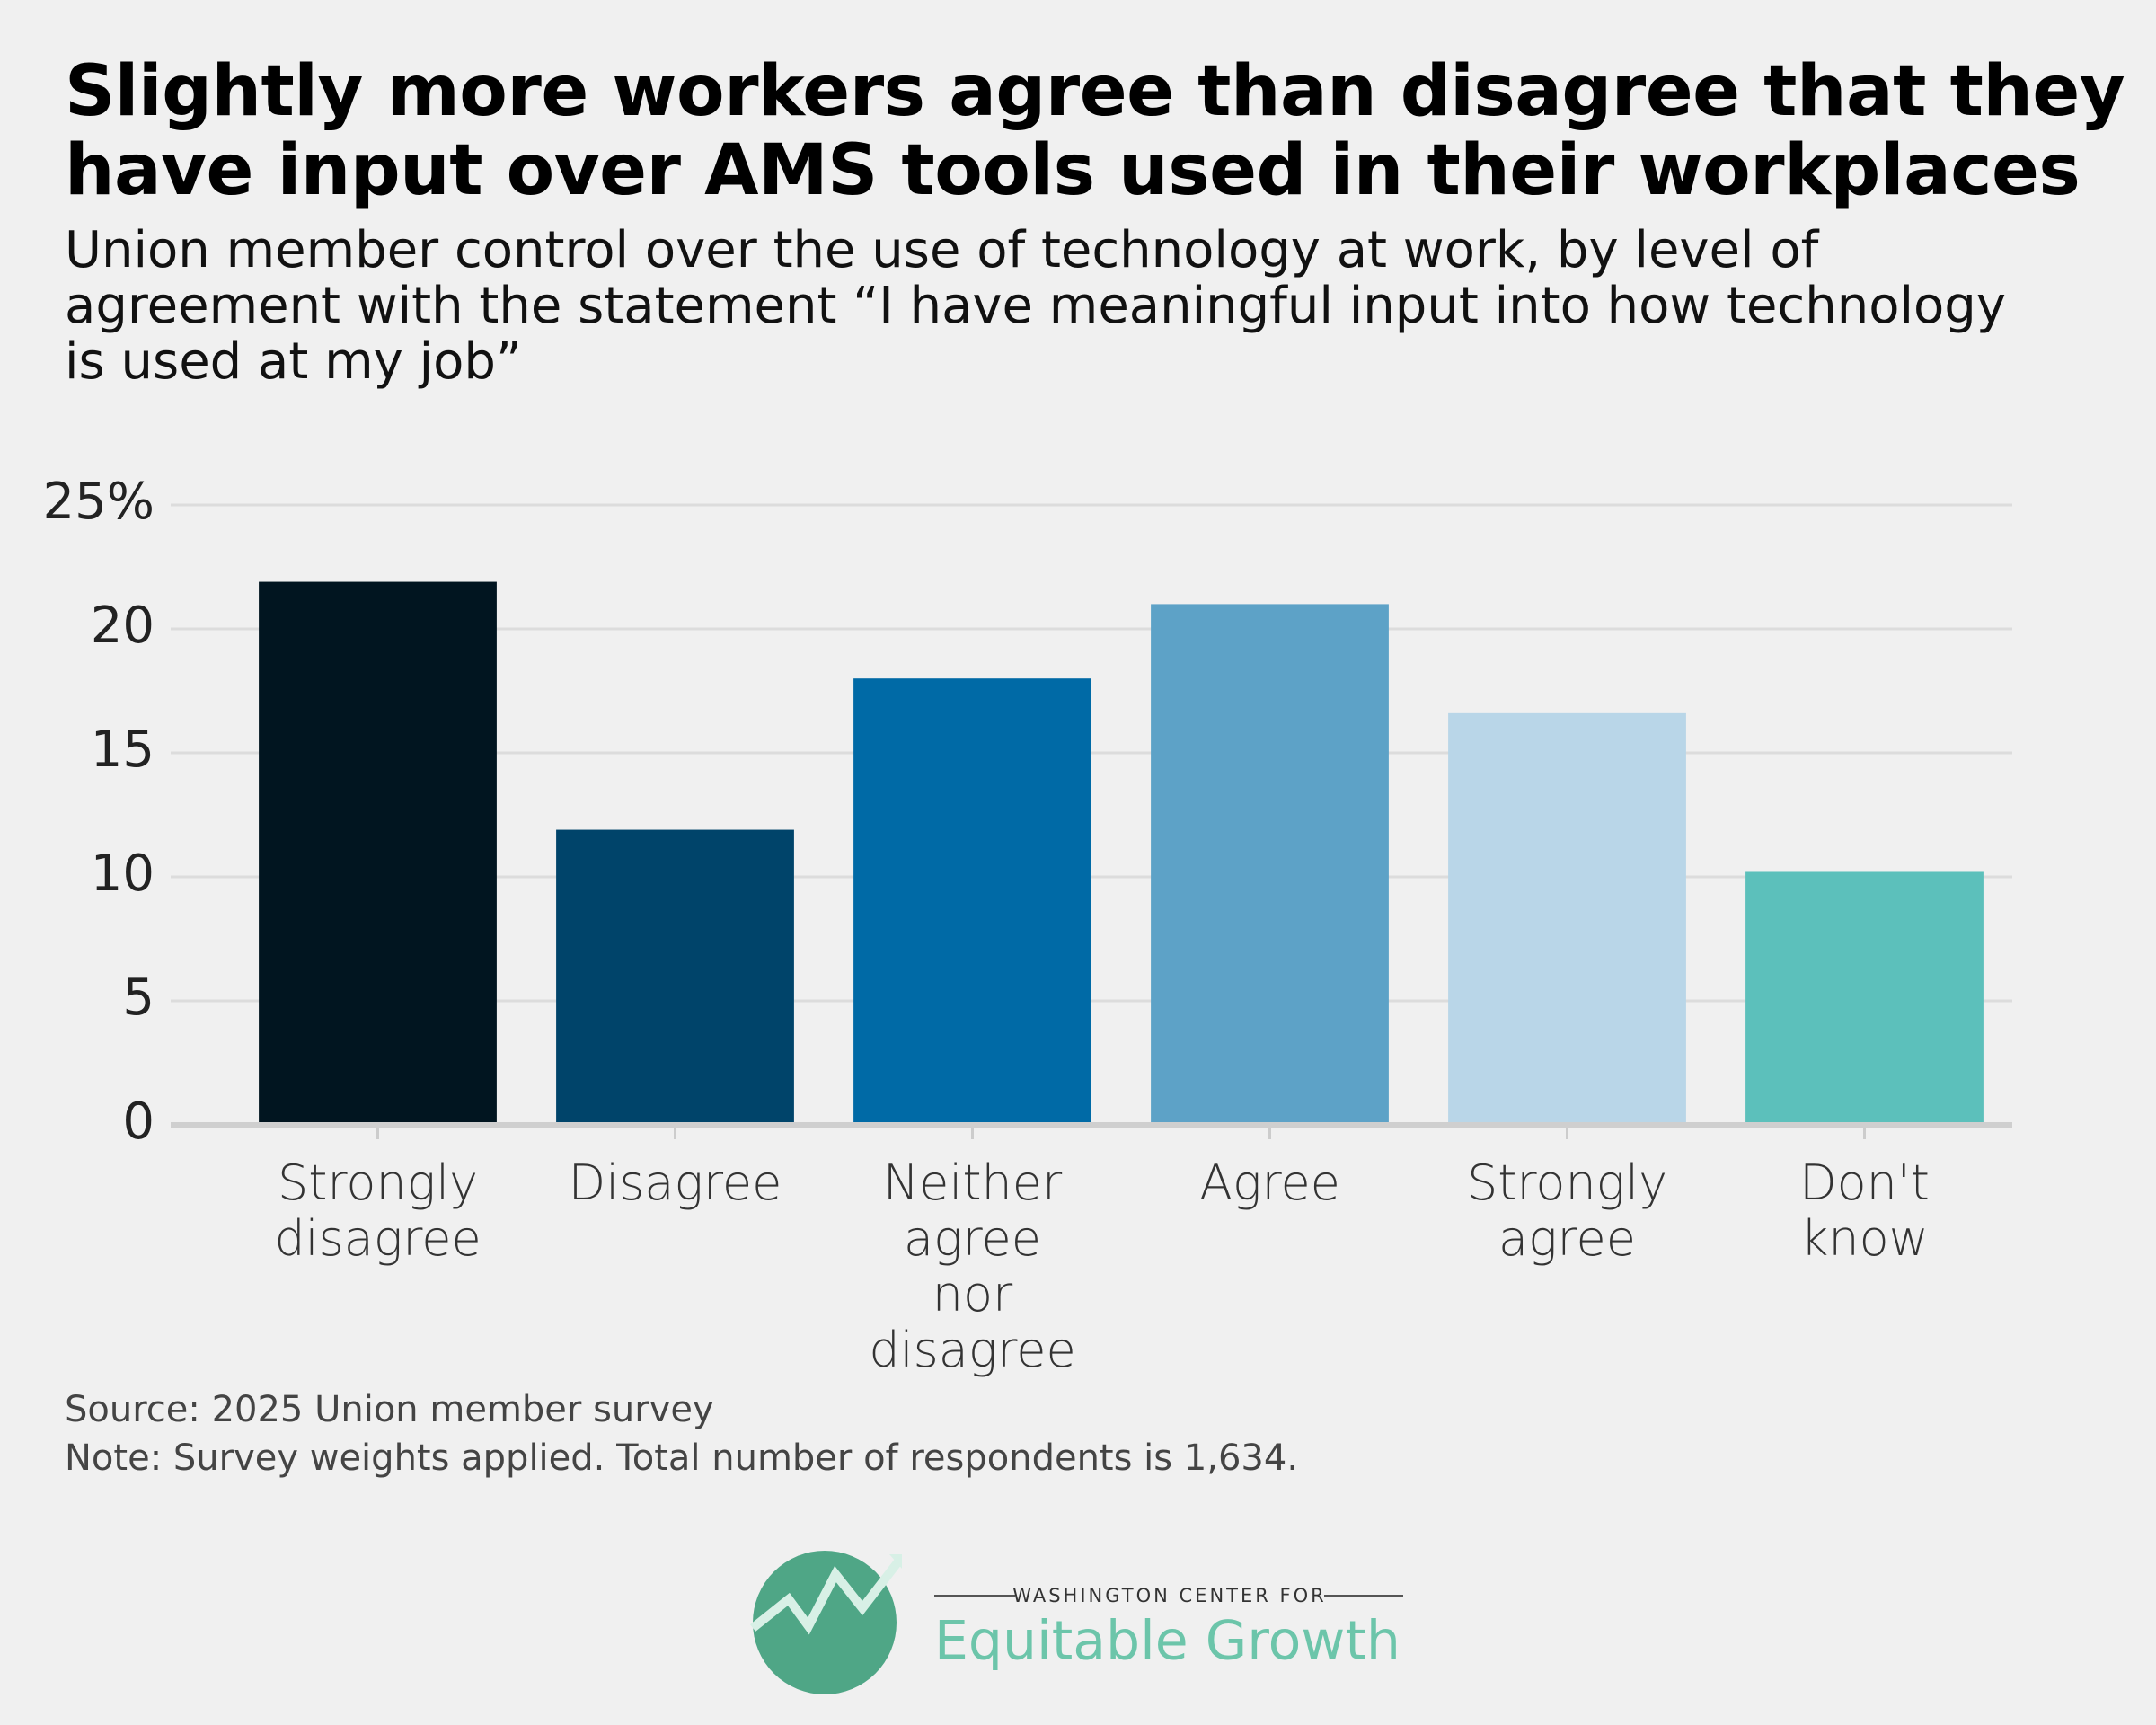  What do you see at coordinates (139, 1121) in the screenshot?
I see `y-tick-label: 0` at bounding box center [139, 1121].